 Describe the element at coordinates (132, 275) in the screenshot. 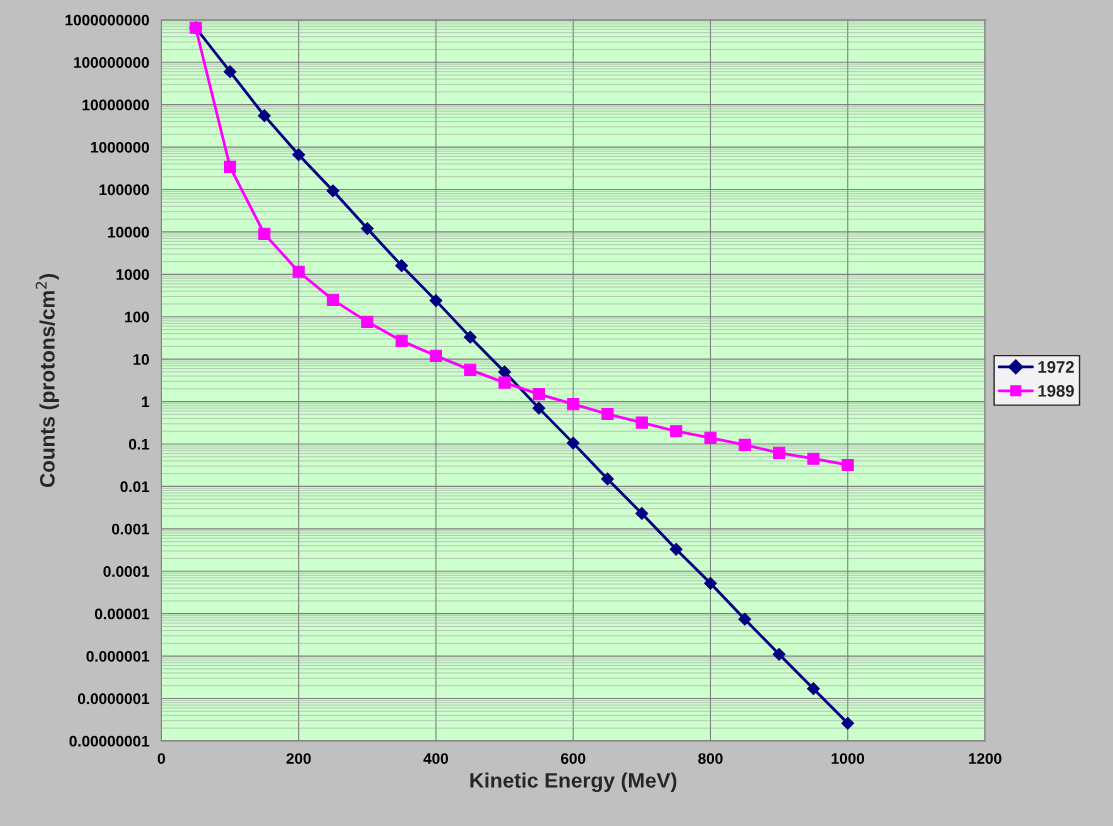

I see `y-tick-label: 1000` at that location.